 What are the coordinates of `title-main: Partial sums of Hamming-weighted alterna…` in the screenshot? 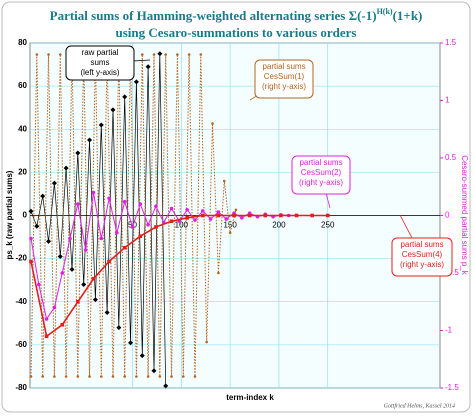 It's located at (213, 15).